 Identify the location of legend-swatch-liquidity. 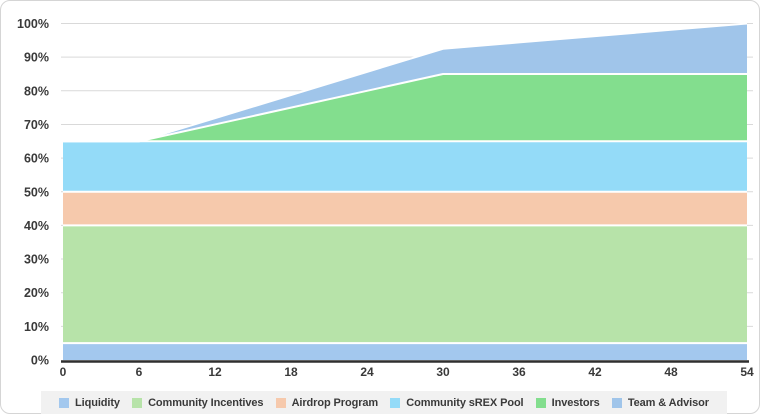
(64, 402).